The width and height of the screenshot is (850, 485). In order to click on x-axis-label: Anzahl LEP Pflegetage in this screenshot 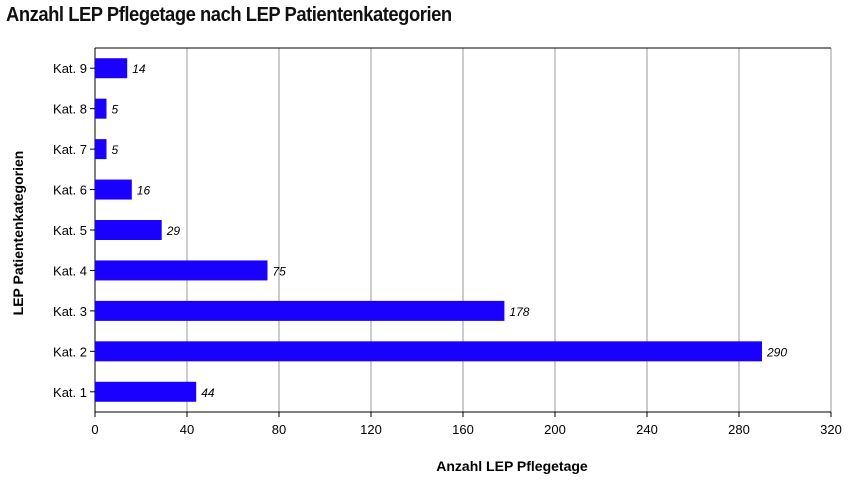, I will do `click(512, 466)`.